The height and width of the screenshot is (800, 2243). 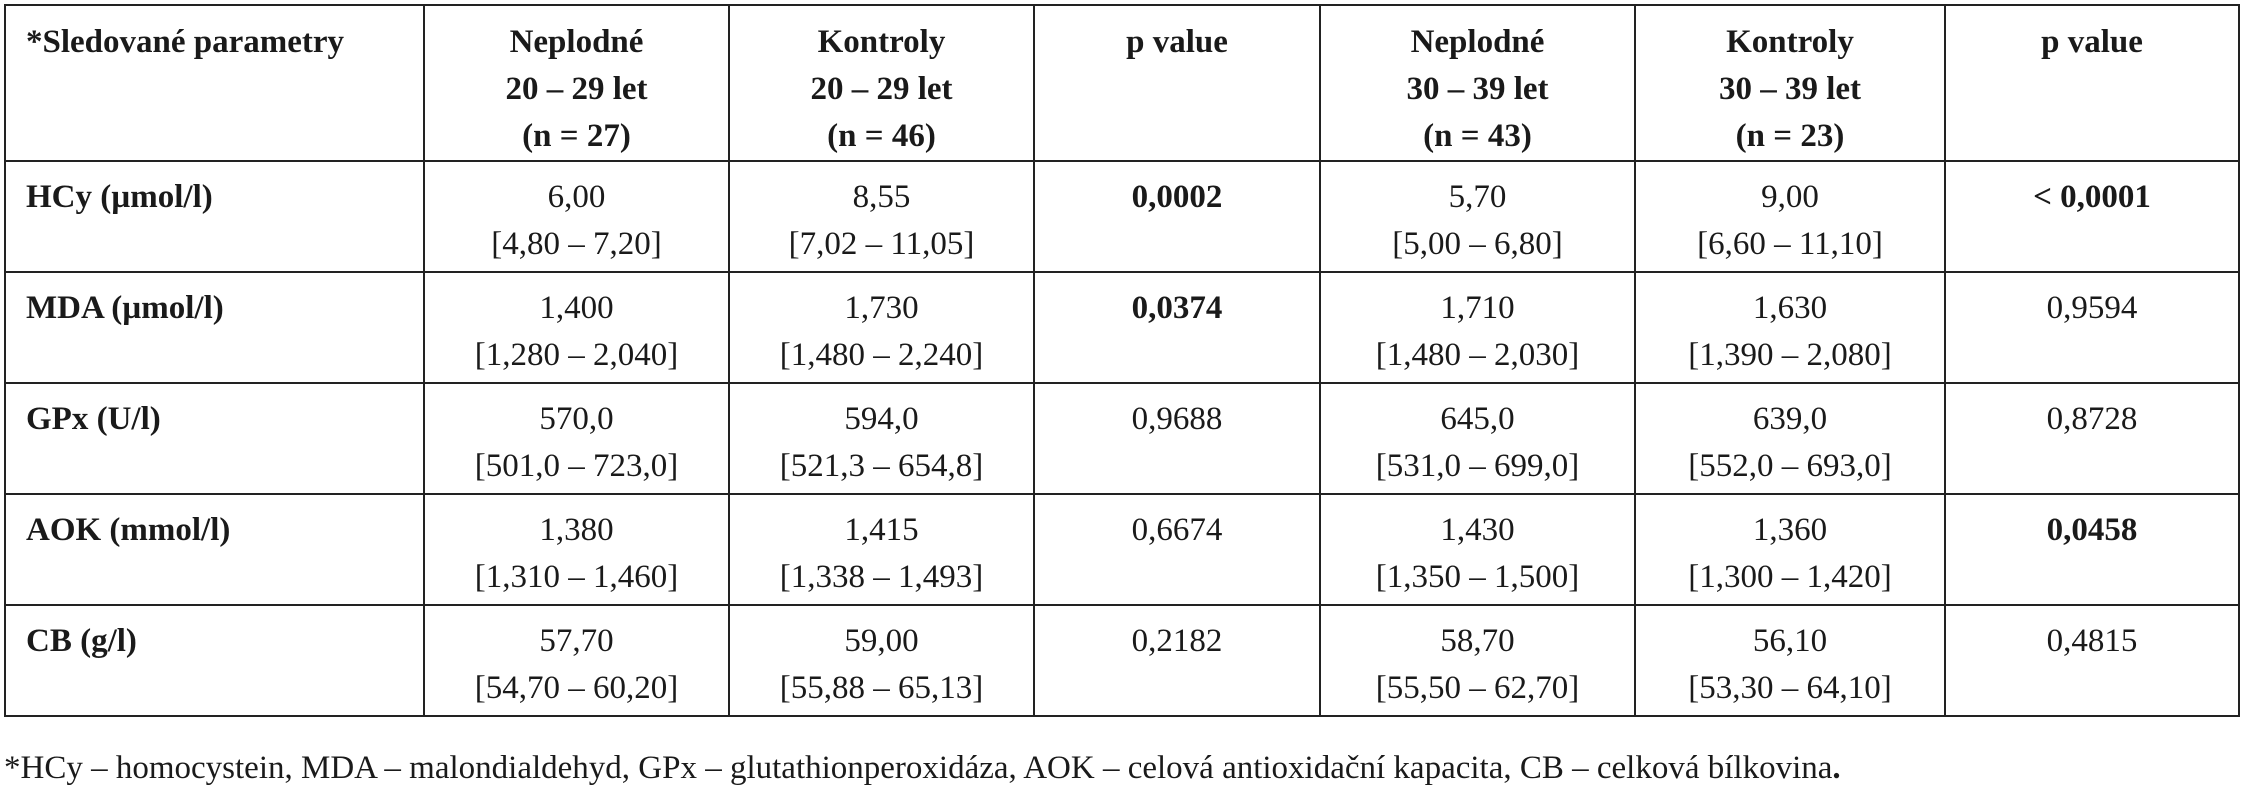 I want to click on header-infertile-30-39: Neplodné 30 – 39 let (n = 43), so click(x=1477, y=83).